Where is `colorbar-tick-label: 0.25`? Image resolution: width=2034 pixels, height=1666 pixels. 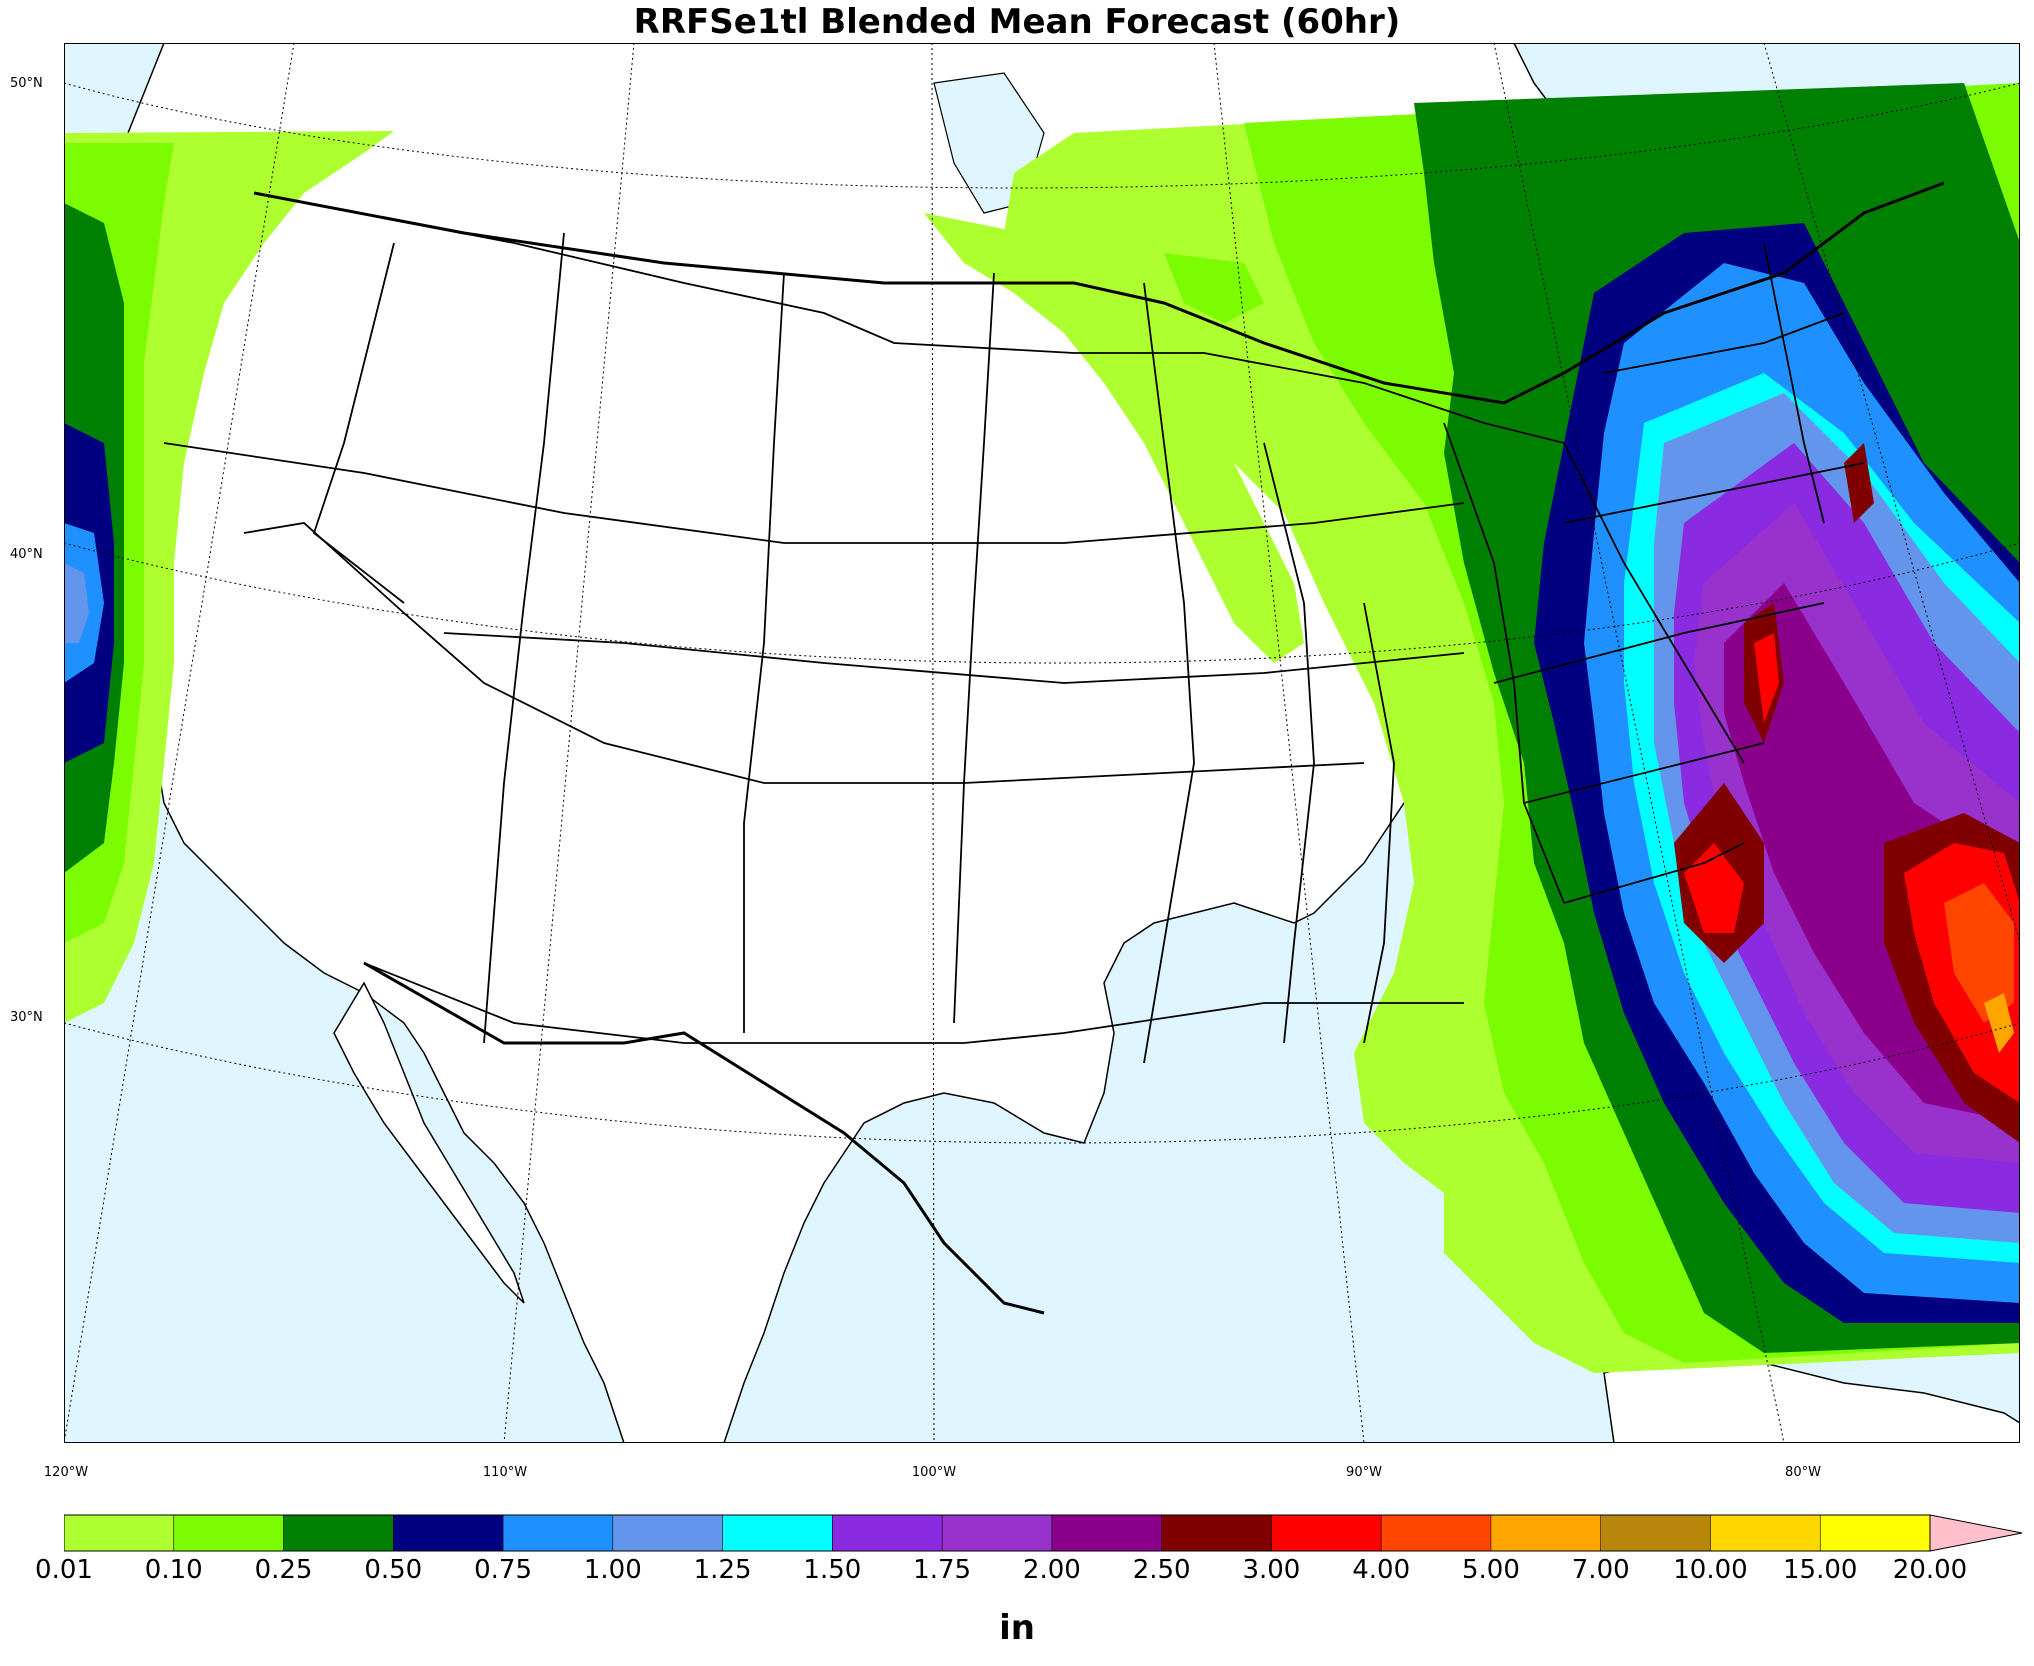
colorbar-tick-label: 0.25 is located at coordinates (283, 1570).